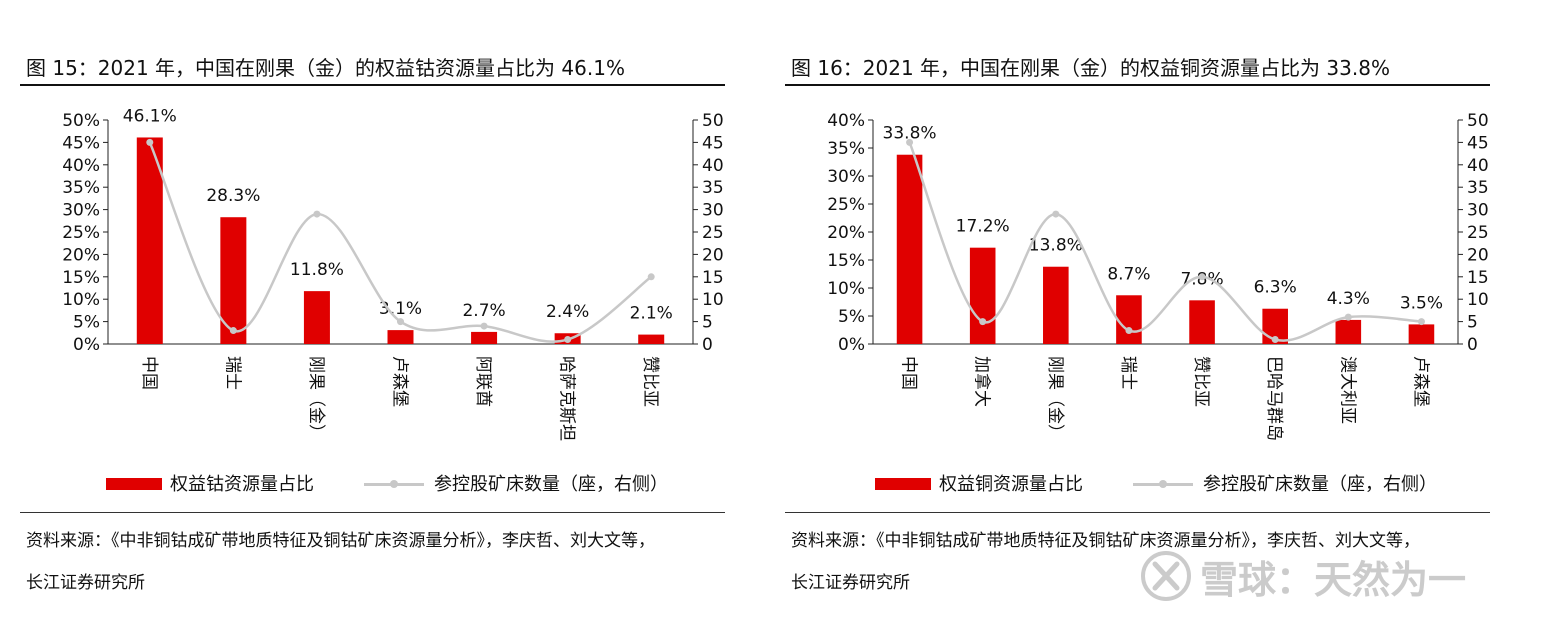 The width and height of the screenshot is (1565, 623). Describe the element at coordinates (850, 583) in the screenshot. I see `source-org: 长江证券研究所` at that location.